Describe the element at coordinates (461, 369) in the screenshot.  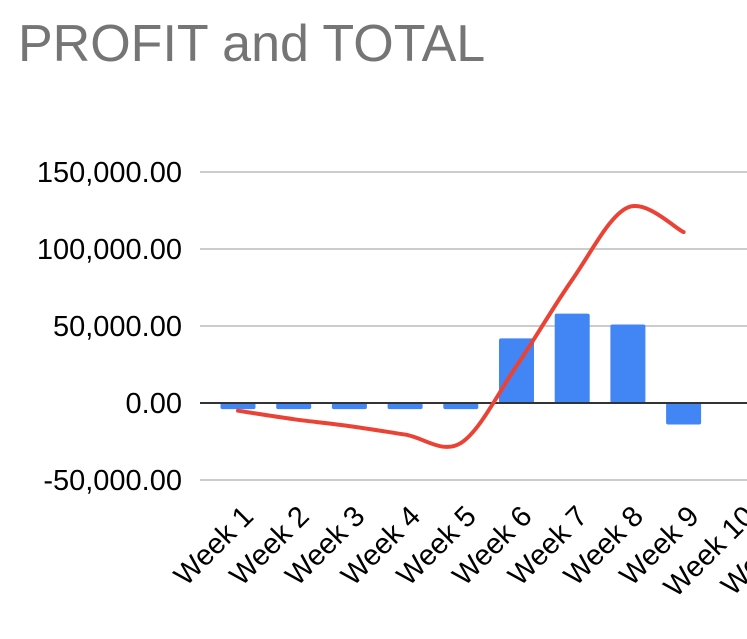
I see `bar-series` at that location.